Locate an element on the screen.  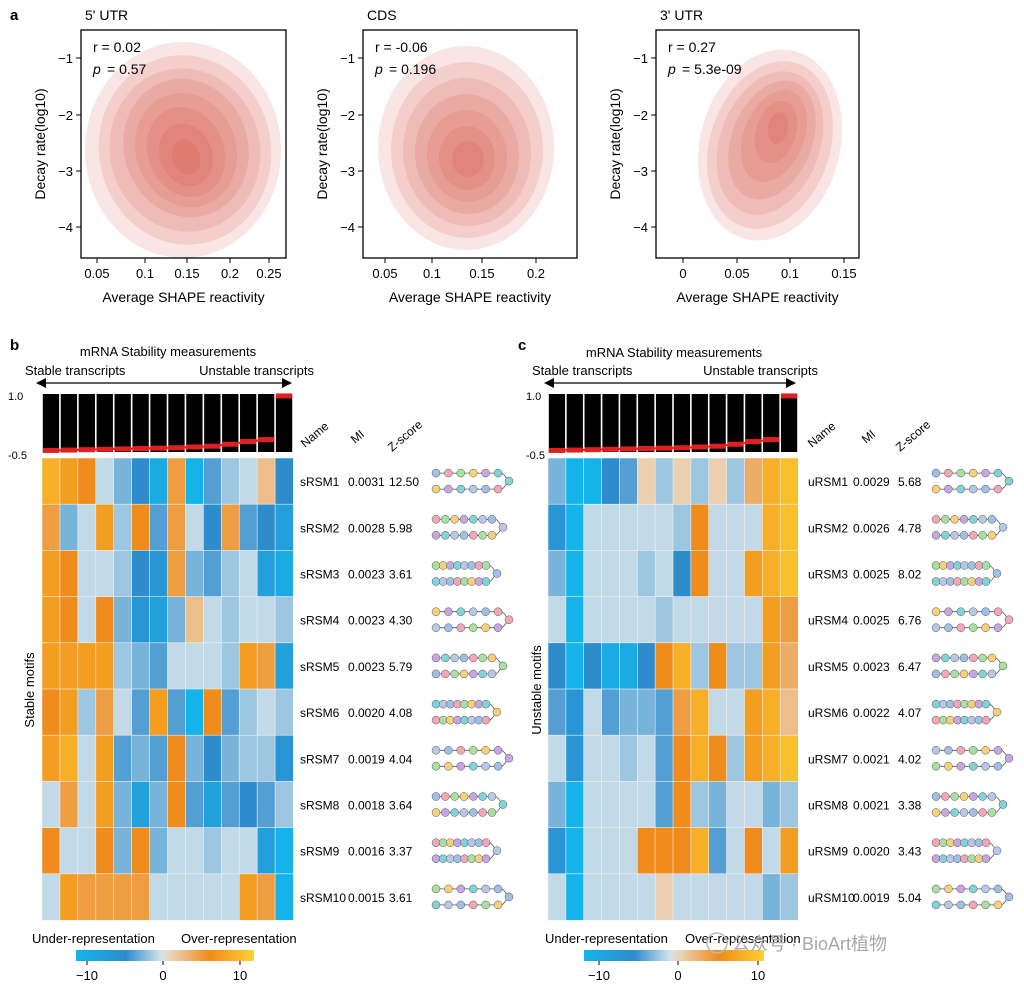
motif-name: sRSM3 is located at coordinates (320, 575).